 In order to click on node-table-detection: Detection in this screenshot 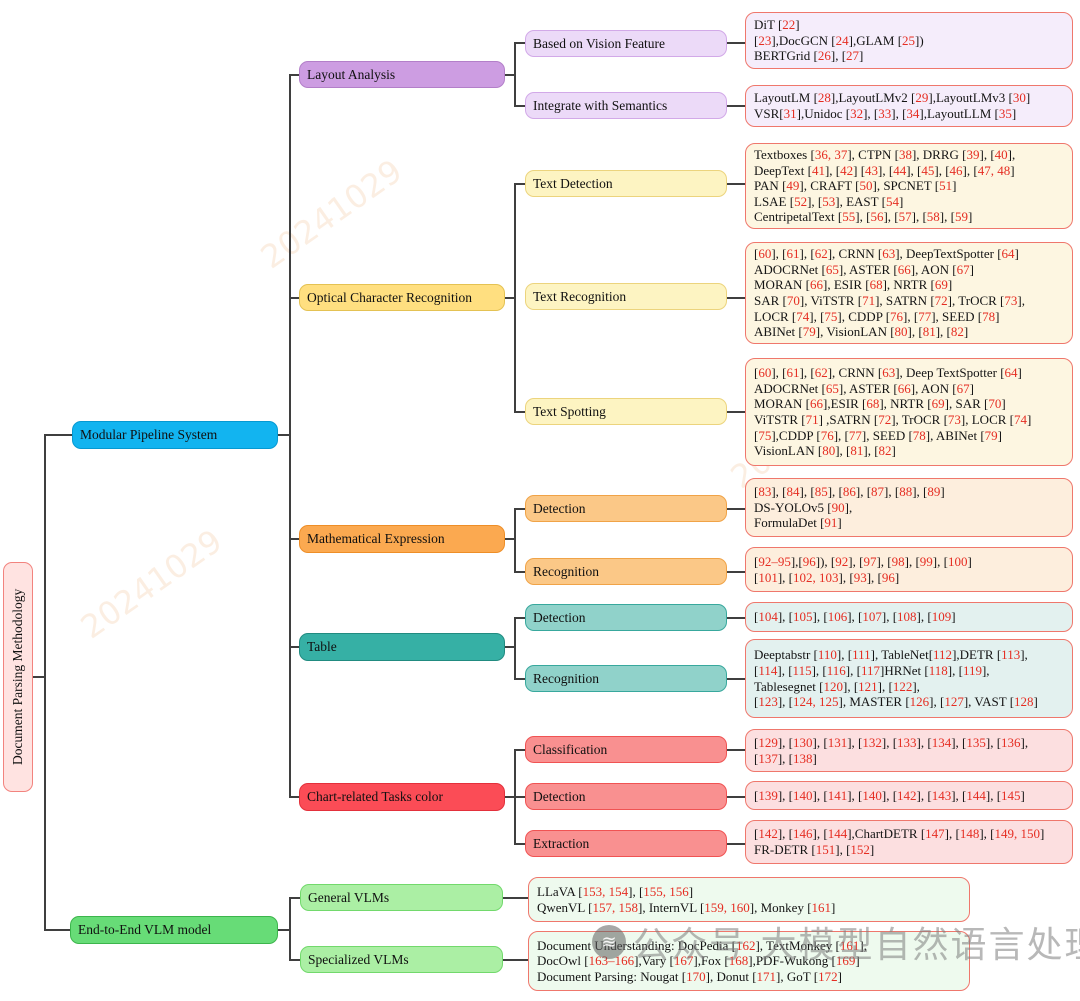, I will do `click(626, 617)`.